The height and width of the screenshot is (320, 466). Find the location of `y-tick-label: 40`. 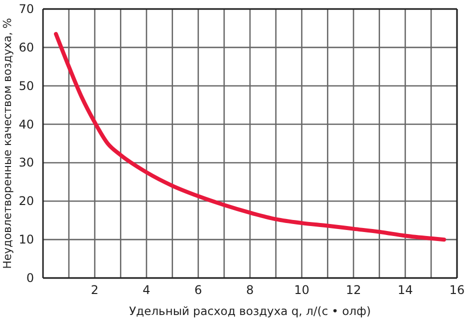

y-tick-label: 40 is located at coordinates (26, 124).